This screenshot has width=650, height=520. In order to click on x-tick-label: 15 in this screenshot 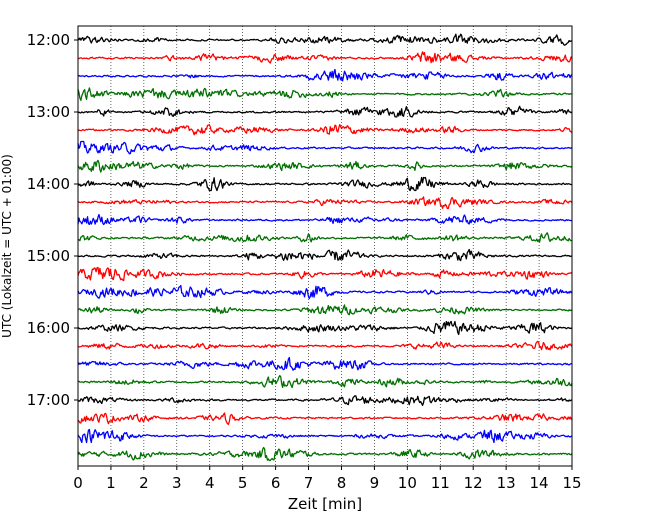, I will do `click(571, 483)`.